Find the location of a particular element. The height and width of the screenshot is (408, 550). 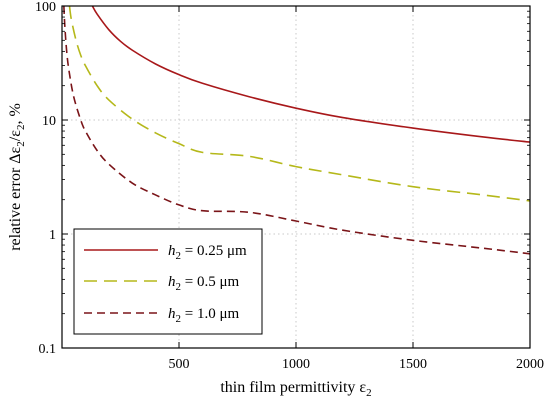

y-axis-label-mid: /ε is located at coordinates (15, 135).